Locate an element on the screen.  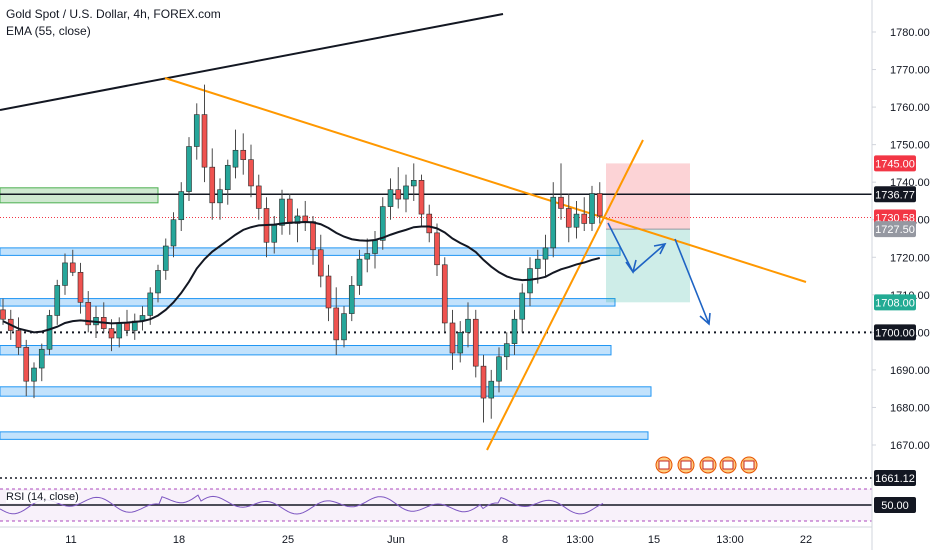
price-tag-label: 1700.00 is located at coordinates (895, 333).